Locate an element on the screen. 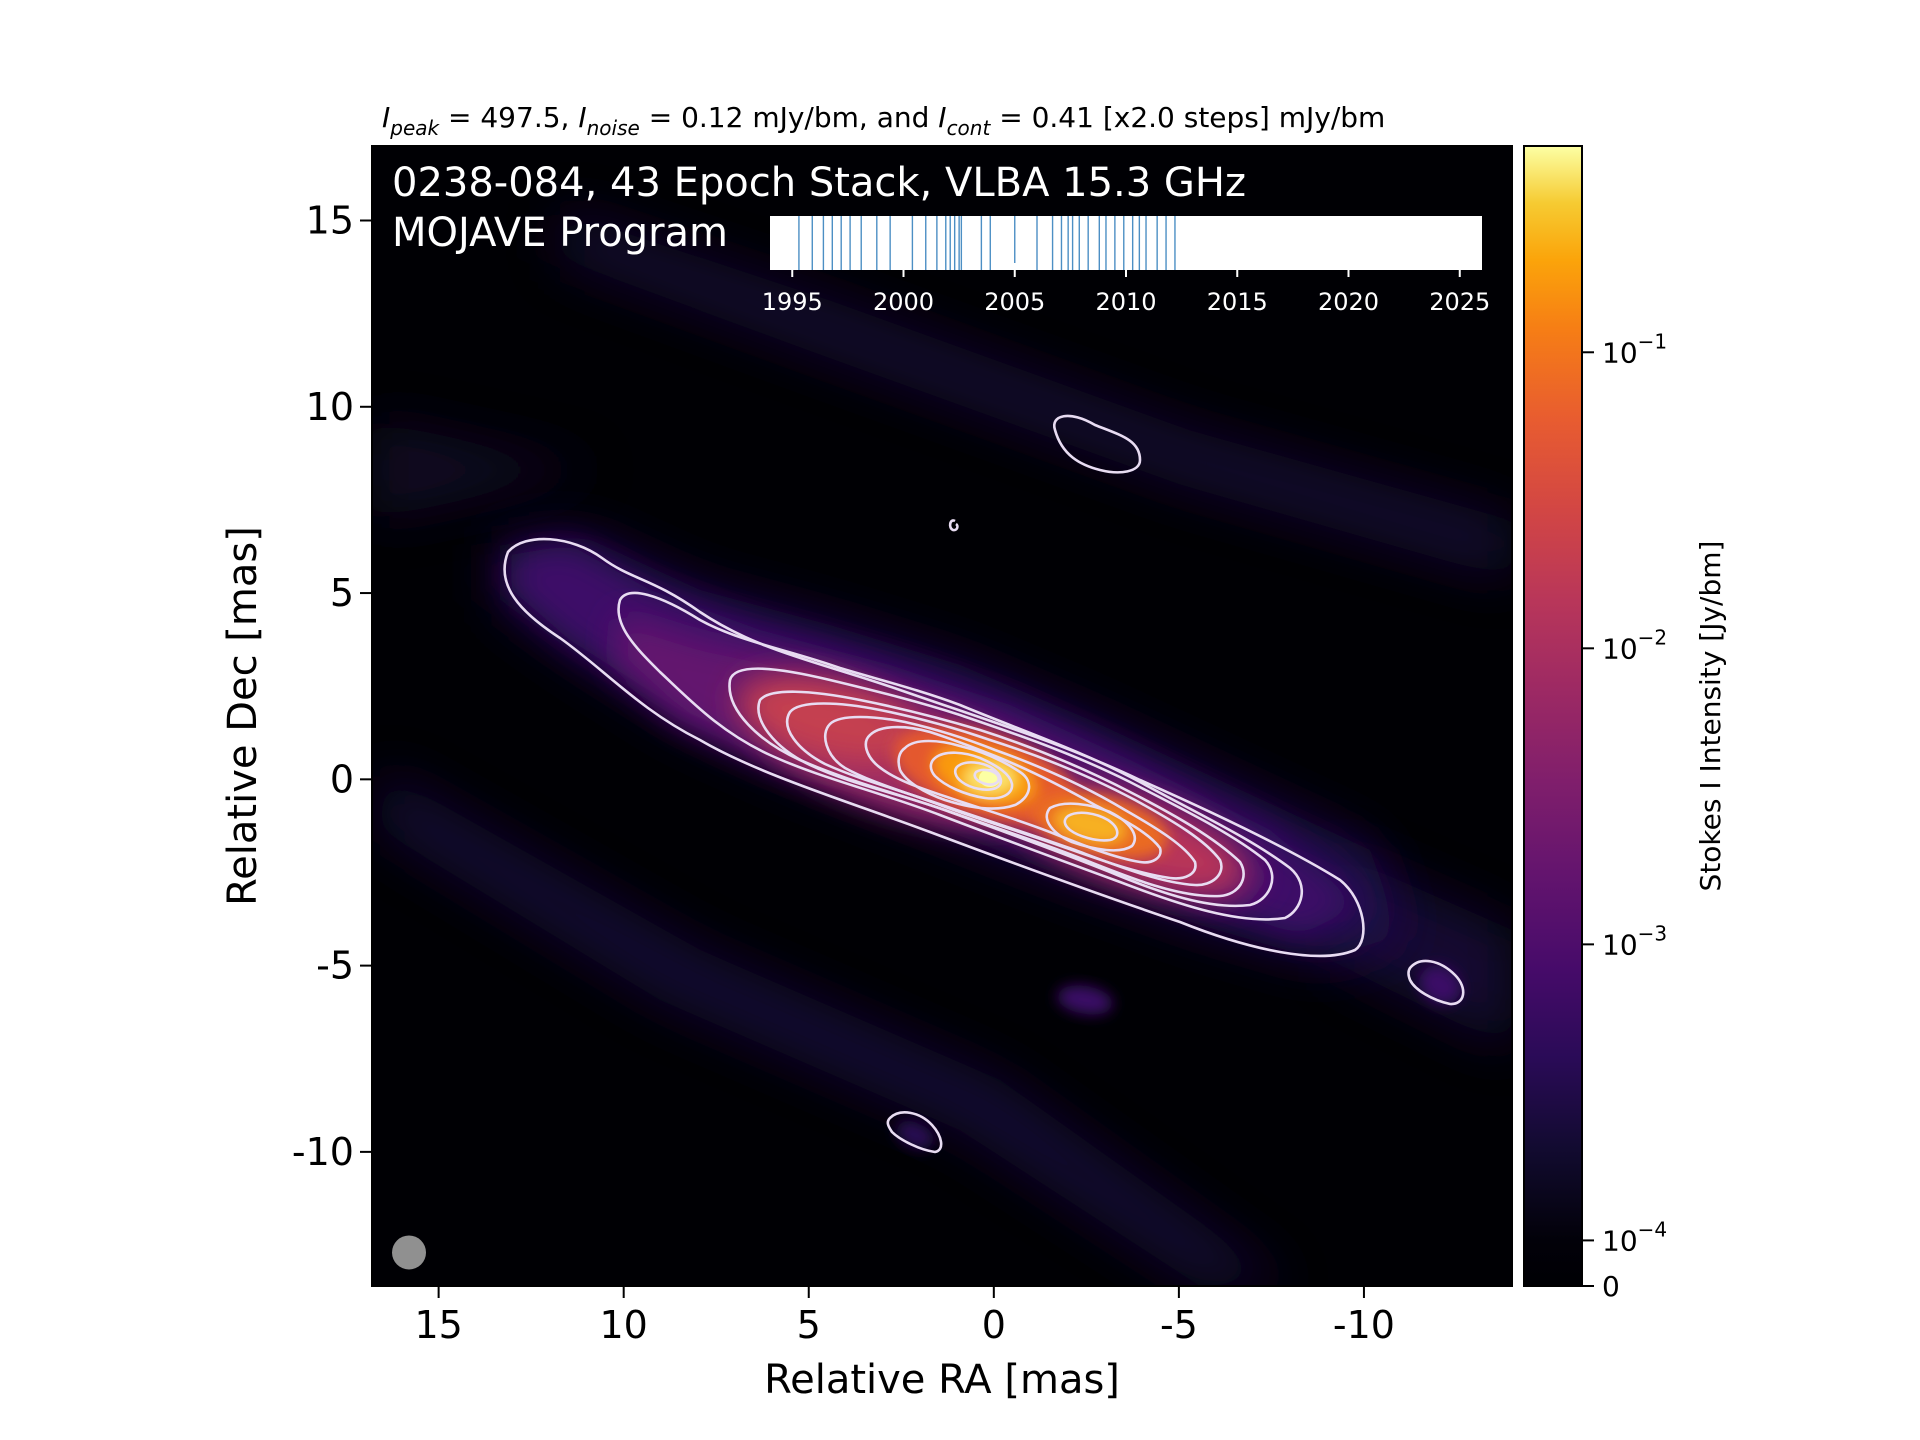 This screenshot has height=1440, width=1920. y-tick-label: 0 is located at coordinates (342, 779).